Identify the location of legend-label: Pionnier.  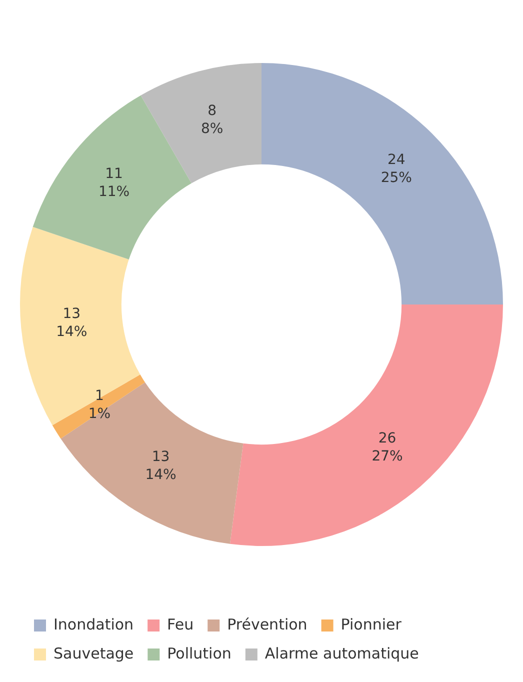
(371, 624).